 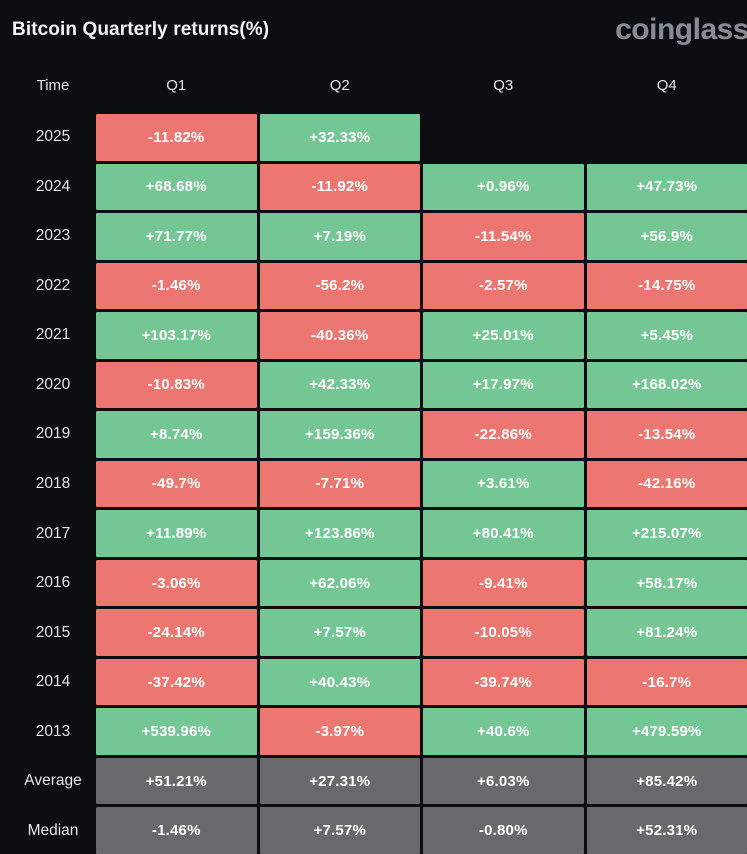 What do you see at coordinates (666, 484) in the screenshot?
I see `return-cell: -42.16%` at bounding box center [666, 484].